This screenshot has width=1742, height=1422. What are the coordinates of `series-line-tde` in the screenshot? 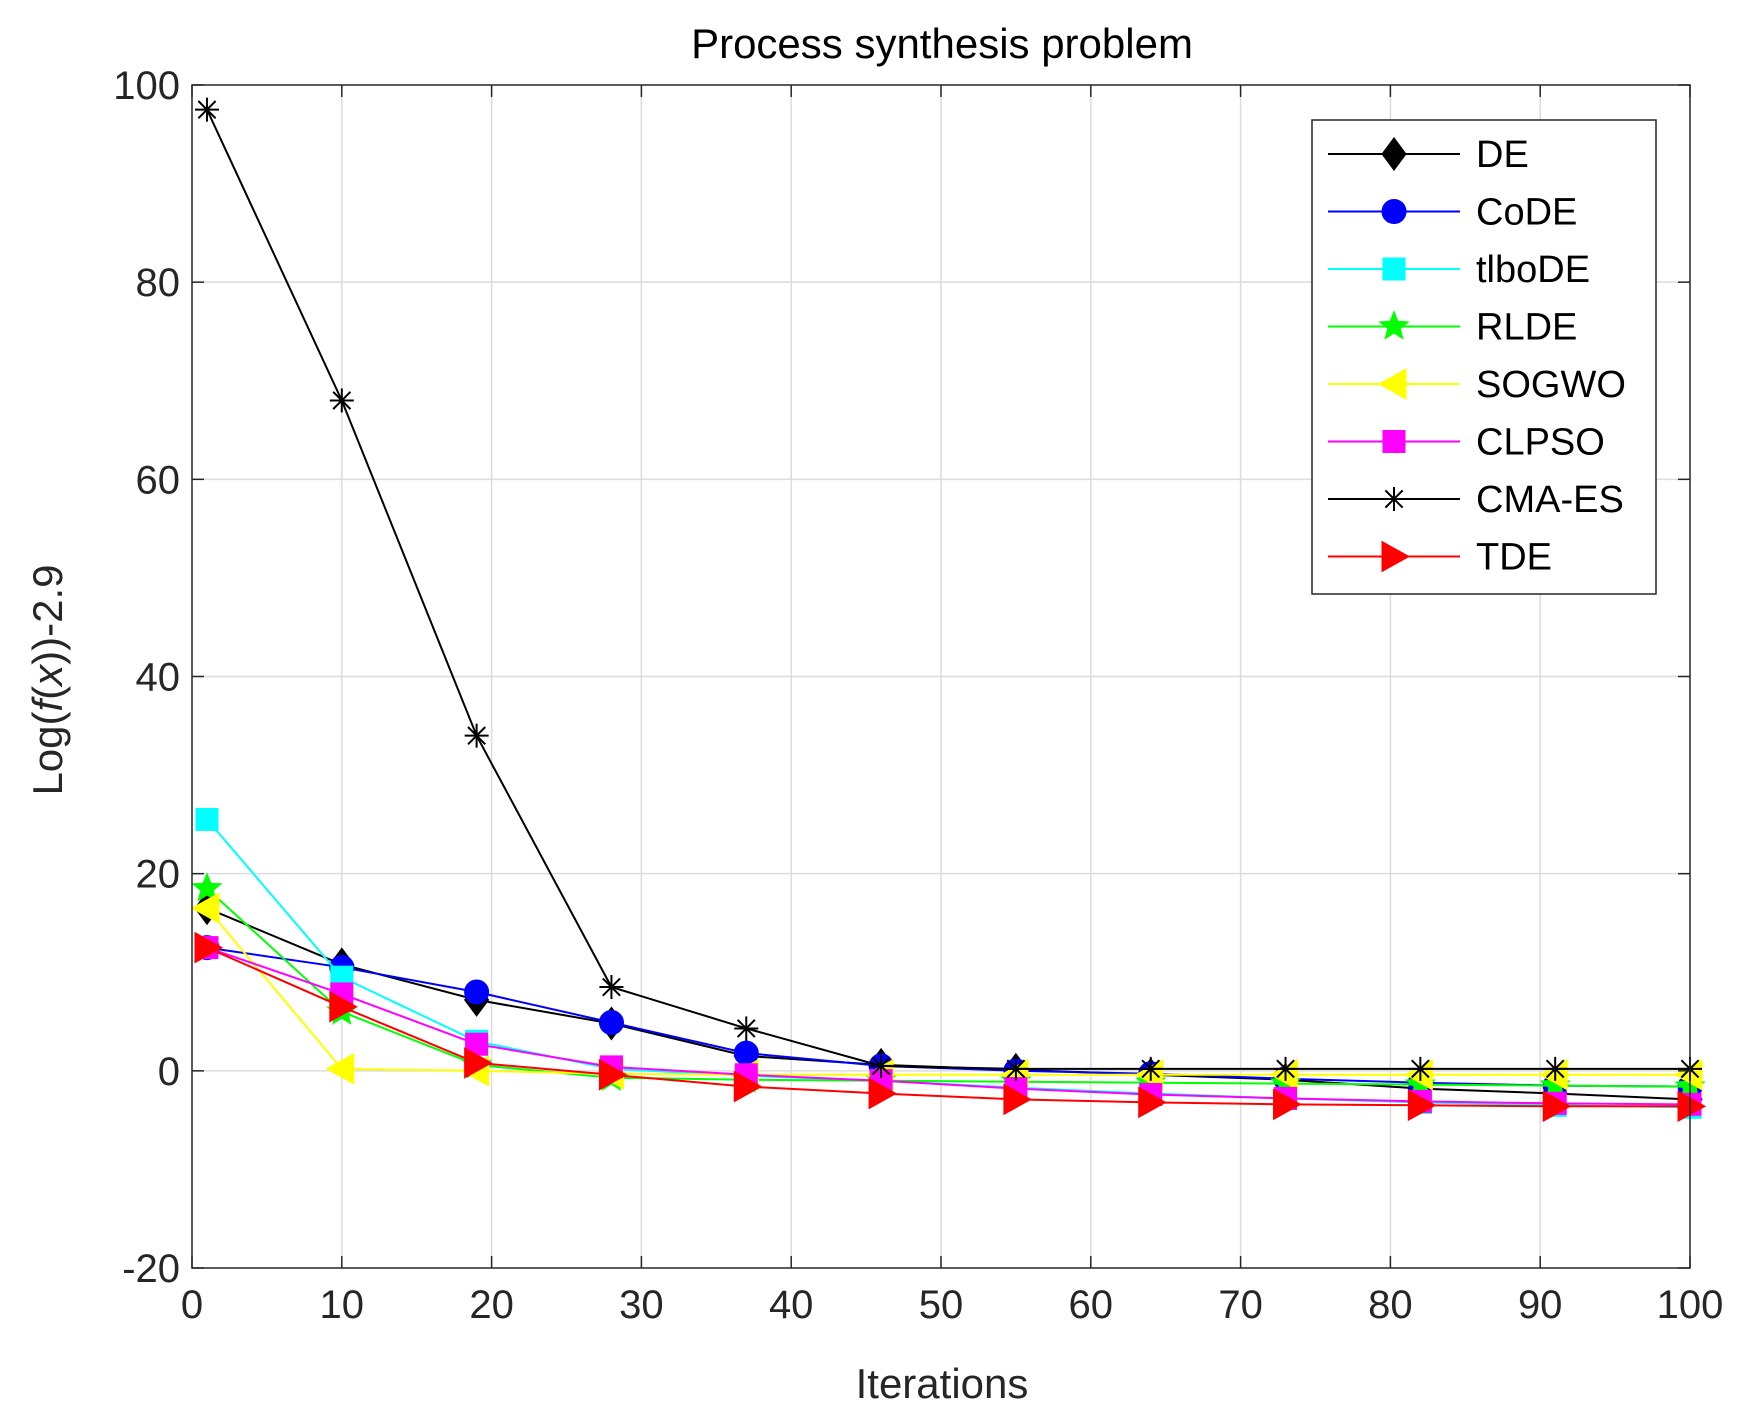 It's located at (948, 1027).